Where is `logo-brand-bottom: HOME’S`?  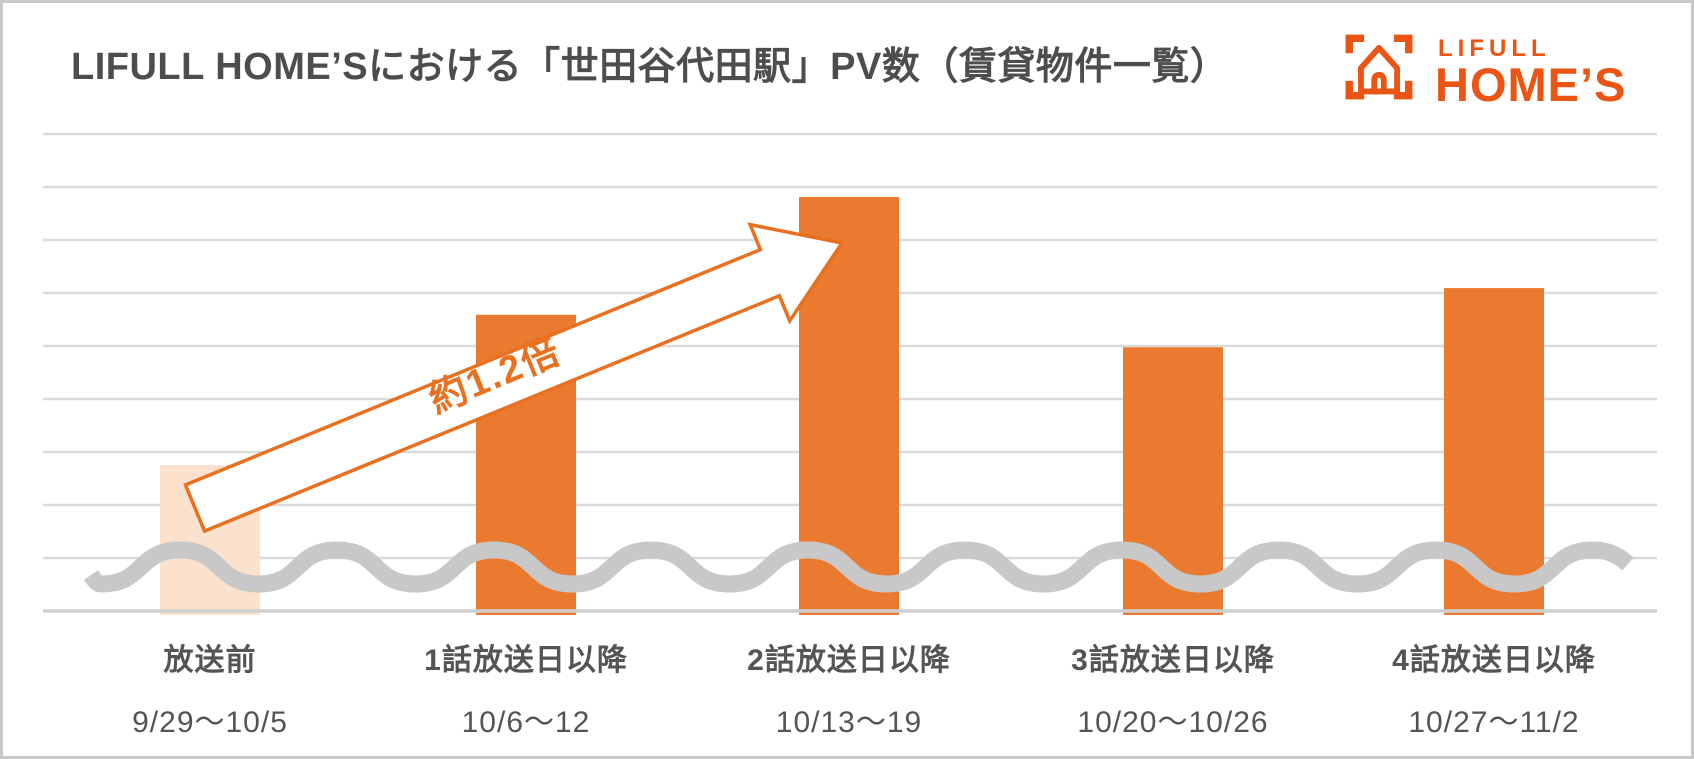
logo-brand-bottom: HOME’S is located at coordinates (1531, 84).